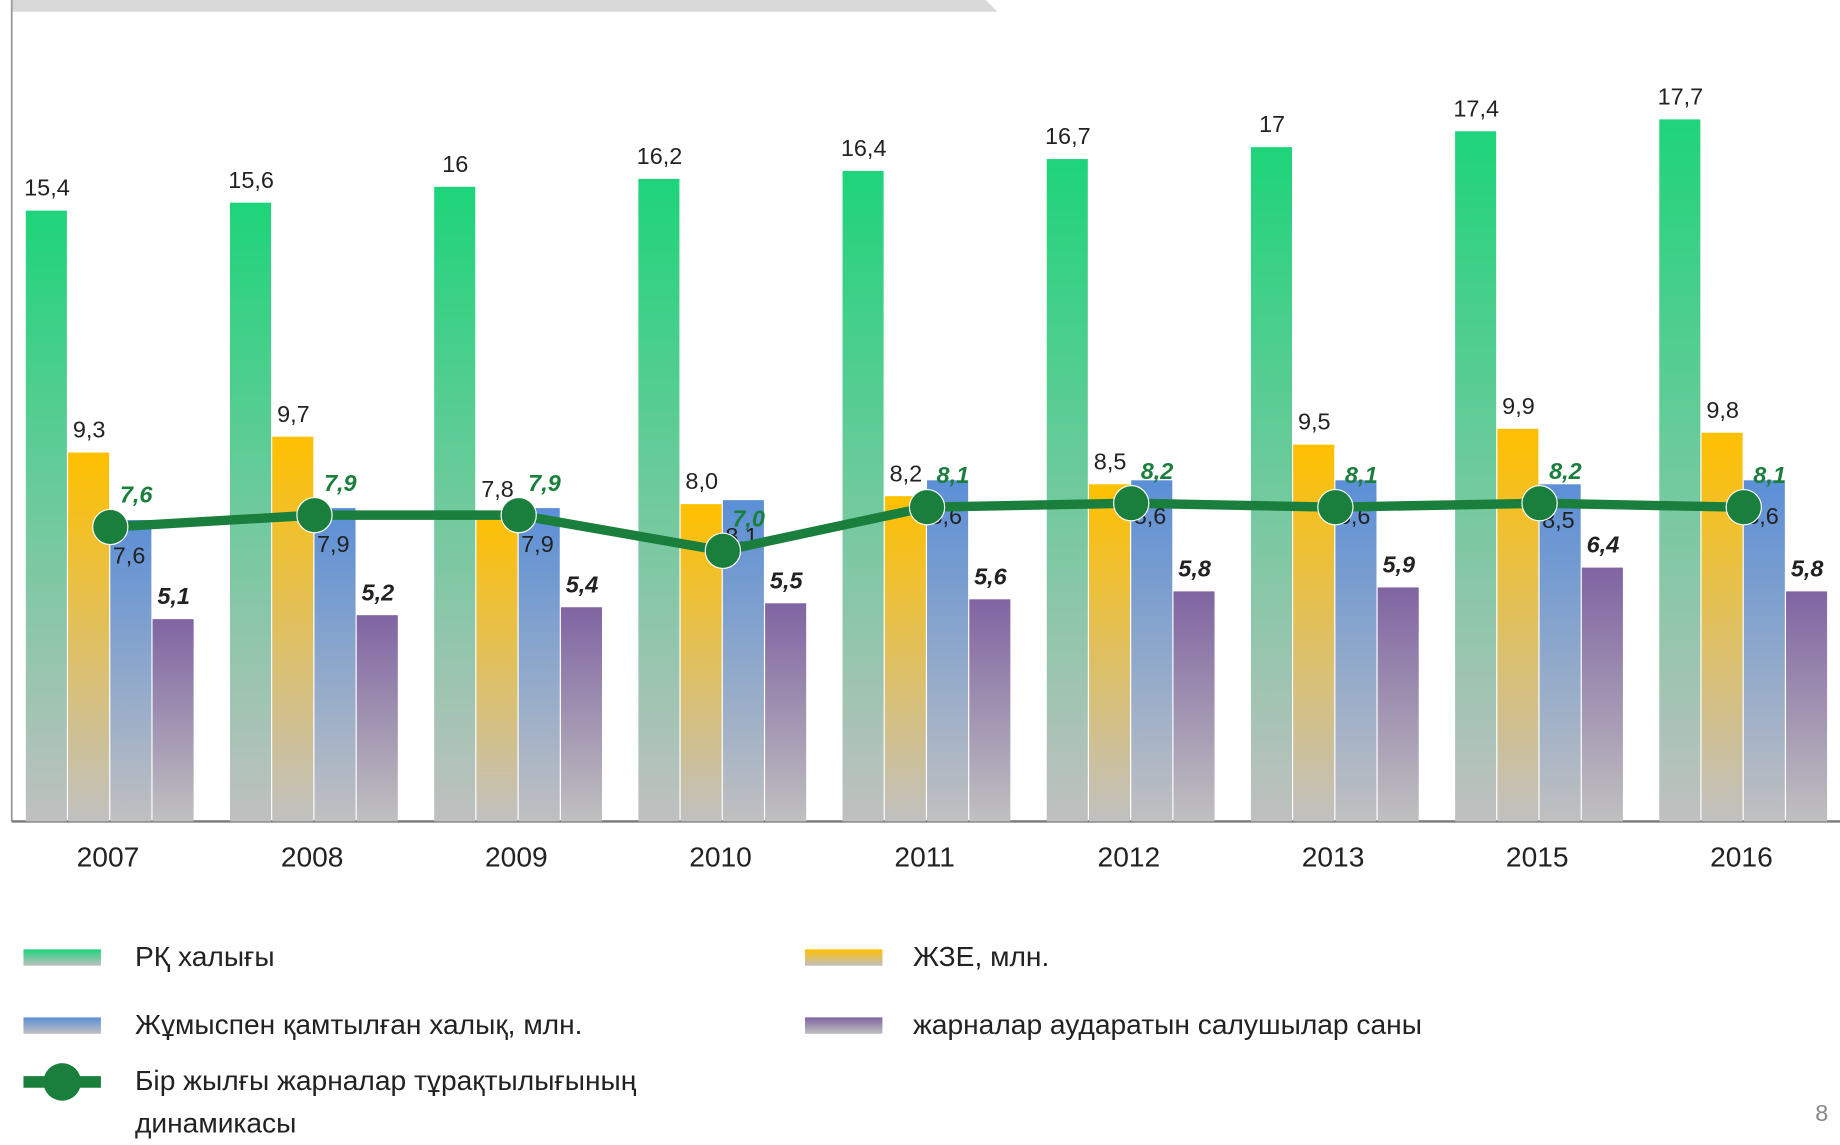  I want to click on value-label: 9,3, so click(89, 430).